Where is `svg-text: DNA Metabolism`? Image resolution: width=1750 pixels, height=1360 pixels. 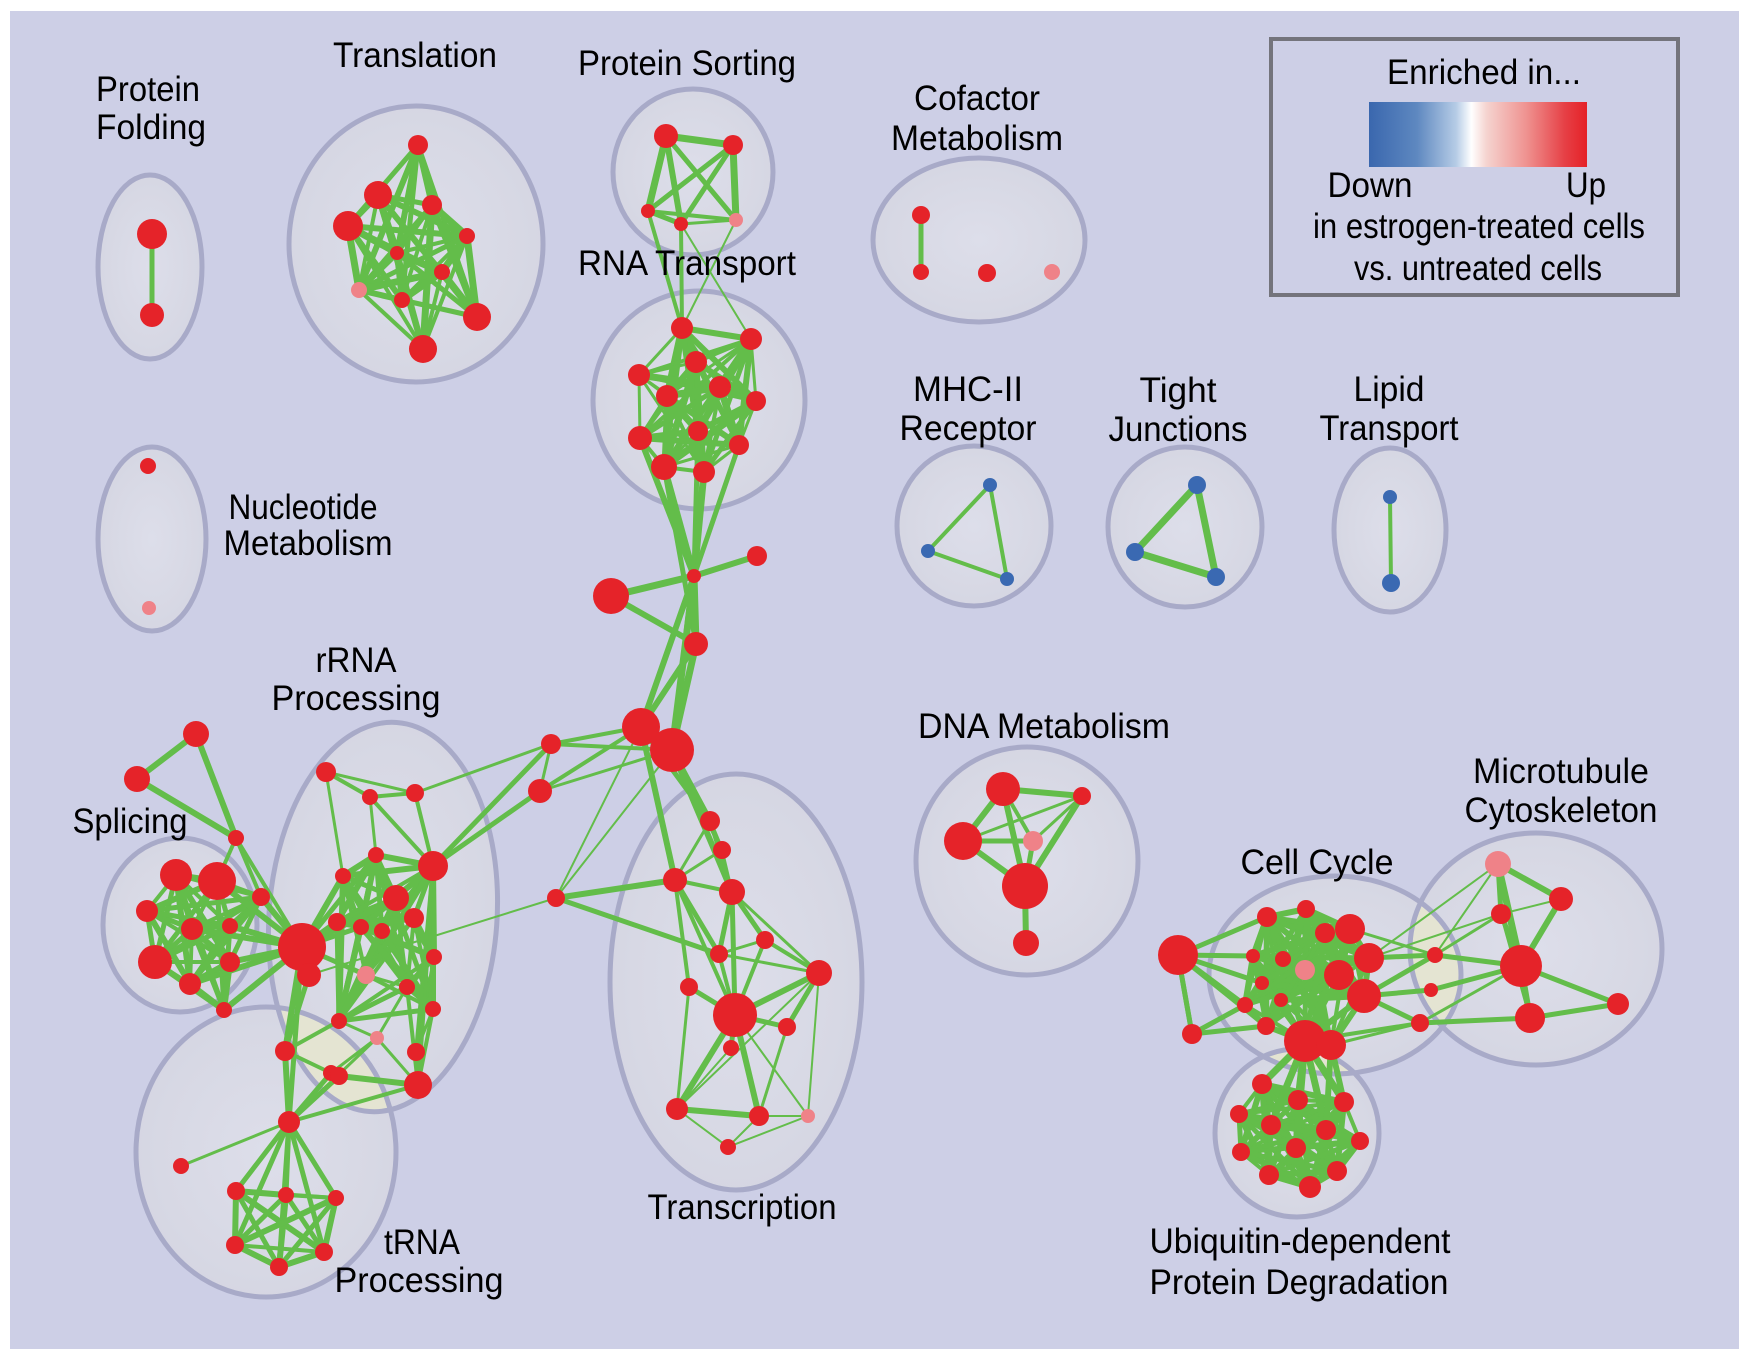 svg-text: DNA Metabolism is located at coordinates (1044, 726).